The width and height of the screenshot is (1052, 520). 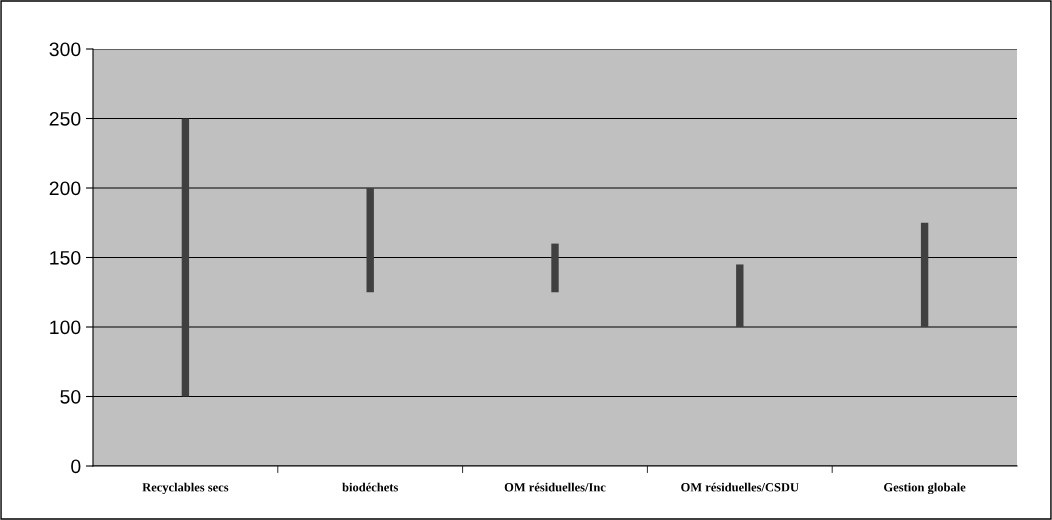 I want to click on y-tick-label: 50, so click(x=70, y=396).